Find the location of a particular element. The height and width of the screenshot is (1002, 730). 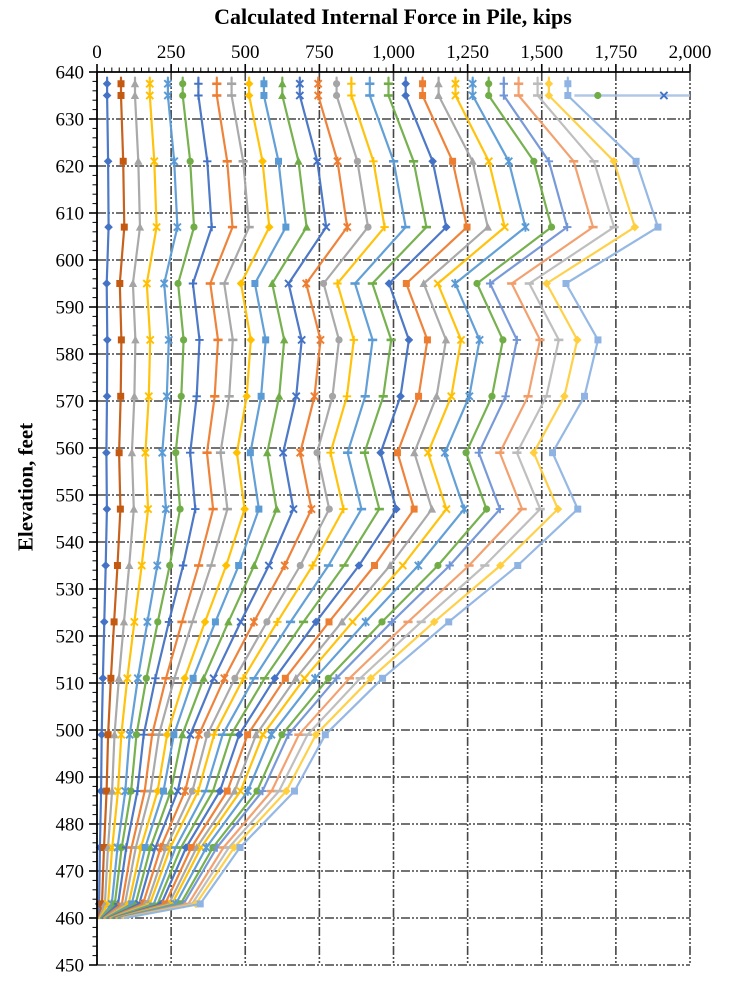

y-tick-label: 580 is located at coordinates (70, 355).